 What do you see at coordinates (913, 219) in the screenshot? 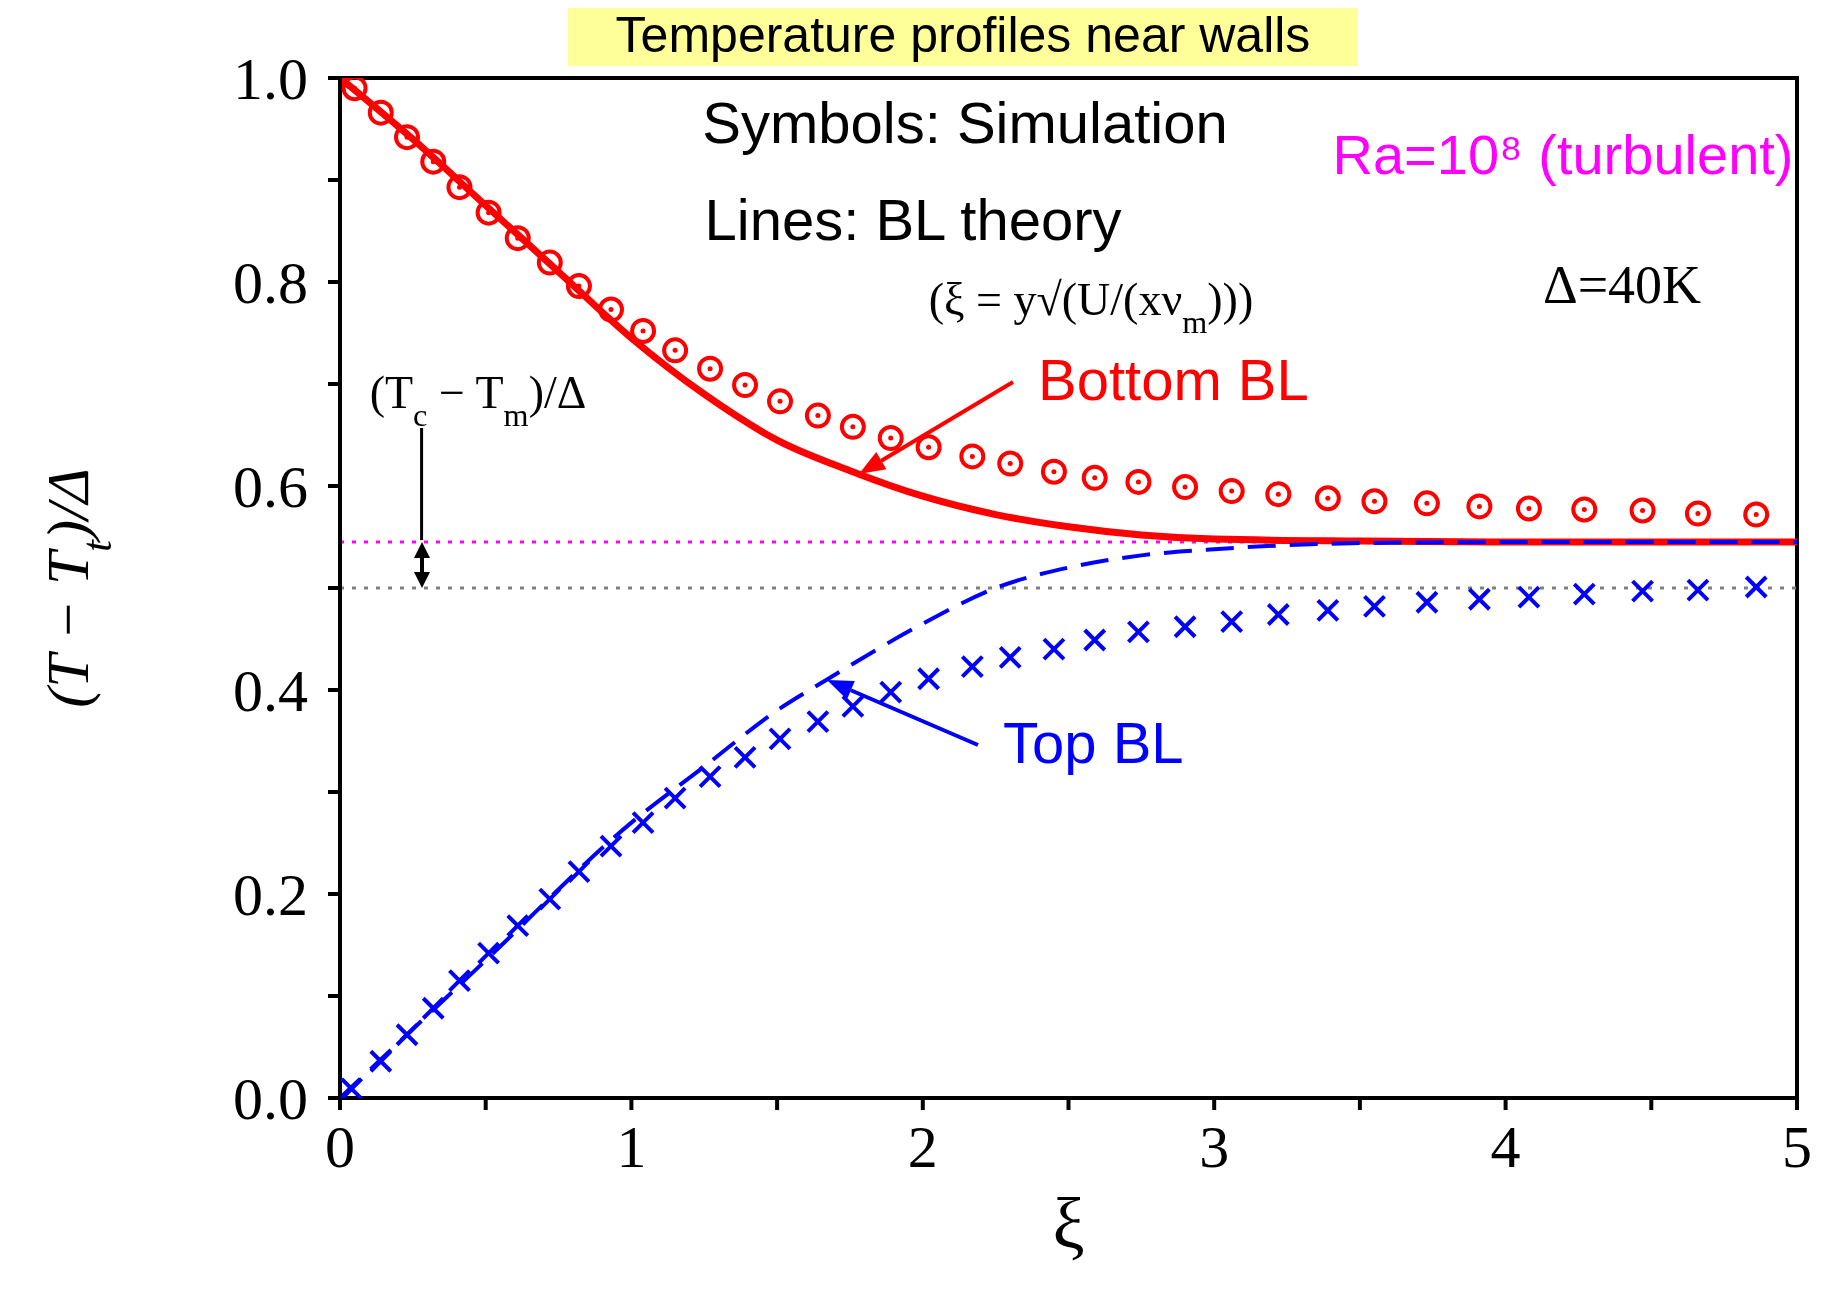
I see `annotation: Lines: BL theory` at bounding box center [913, 219].